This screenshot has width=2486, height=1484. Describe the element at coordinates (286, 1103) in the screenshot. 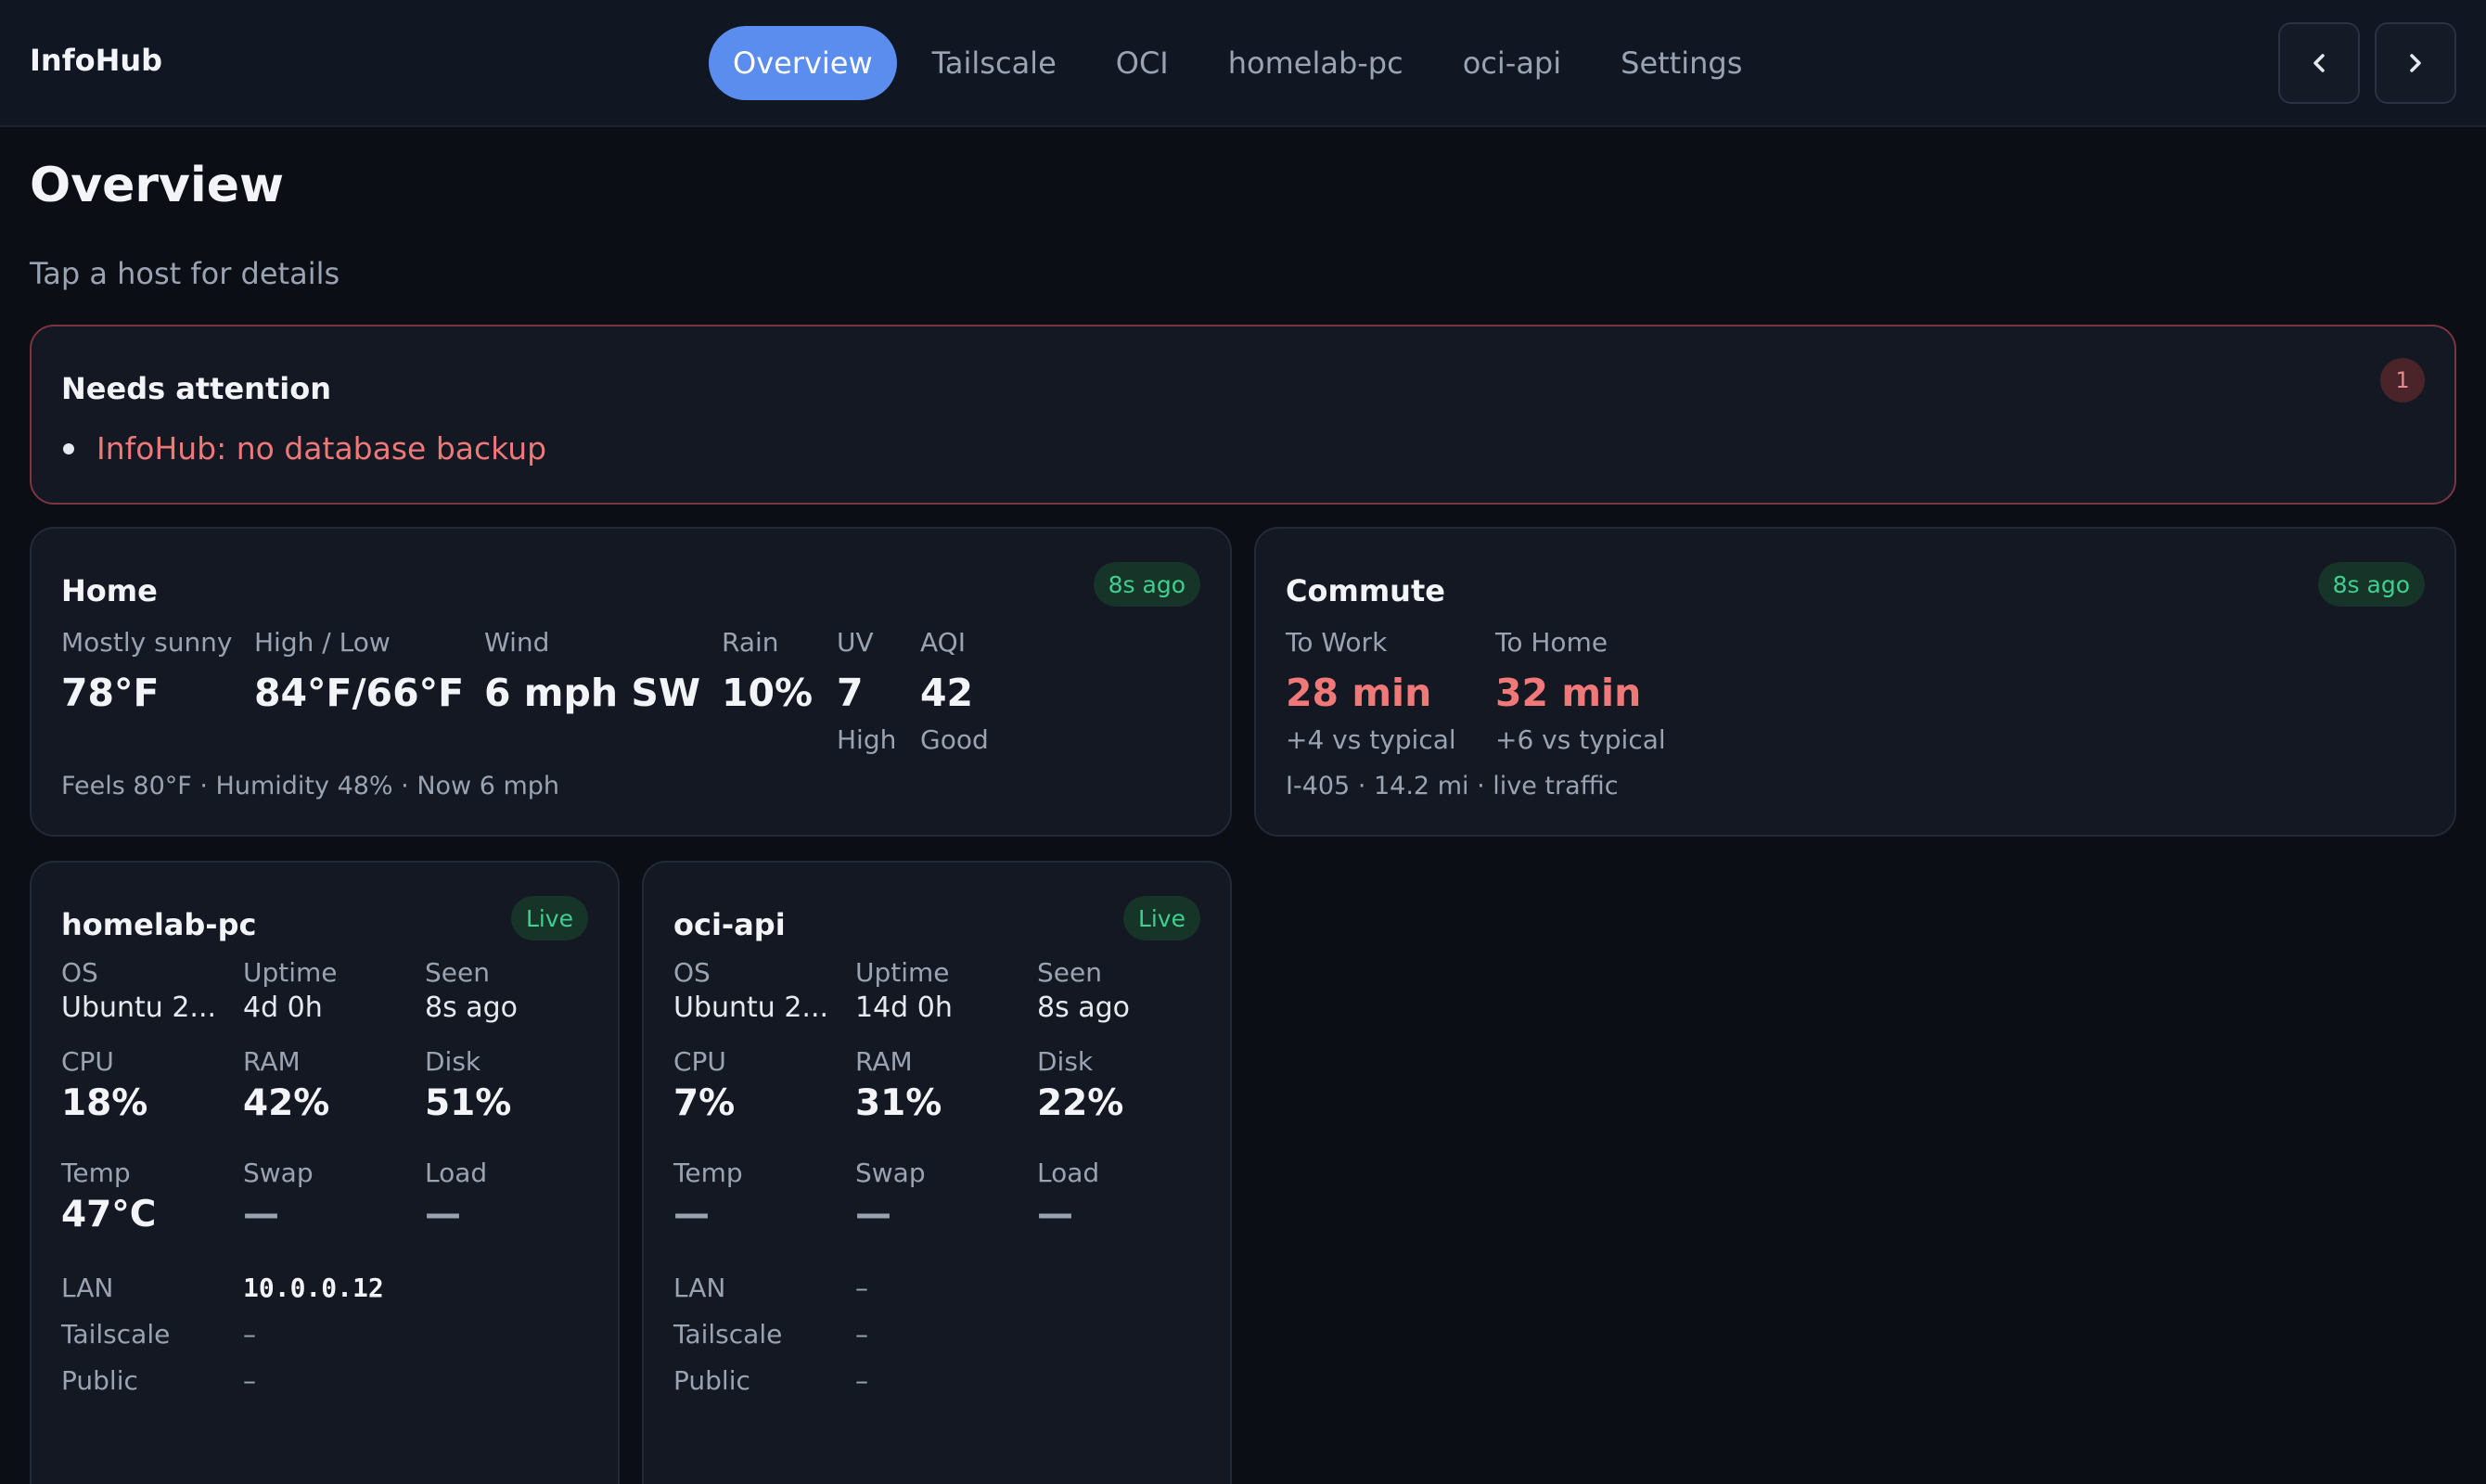

I see `host-ram-value: 42%` at that location.